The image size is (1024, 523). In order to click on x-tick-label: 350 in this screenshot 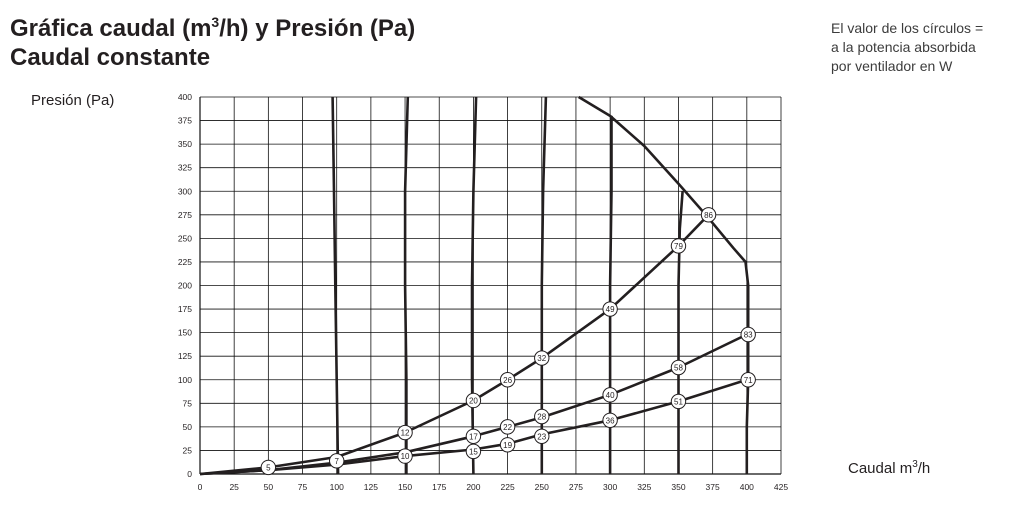, I will do `click(678, 487)`.